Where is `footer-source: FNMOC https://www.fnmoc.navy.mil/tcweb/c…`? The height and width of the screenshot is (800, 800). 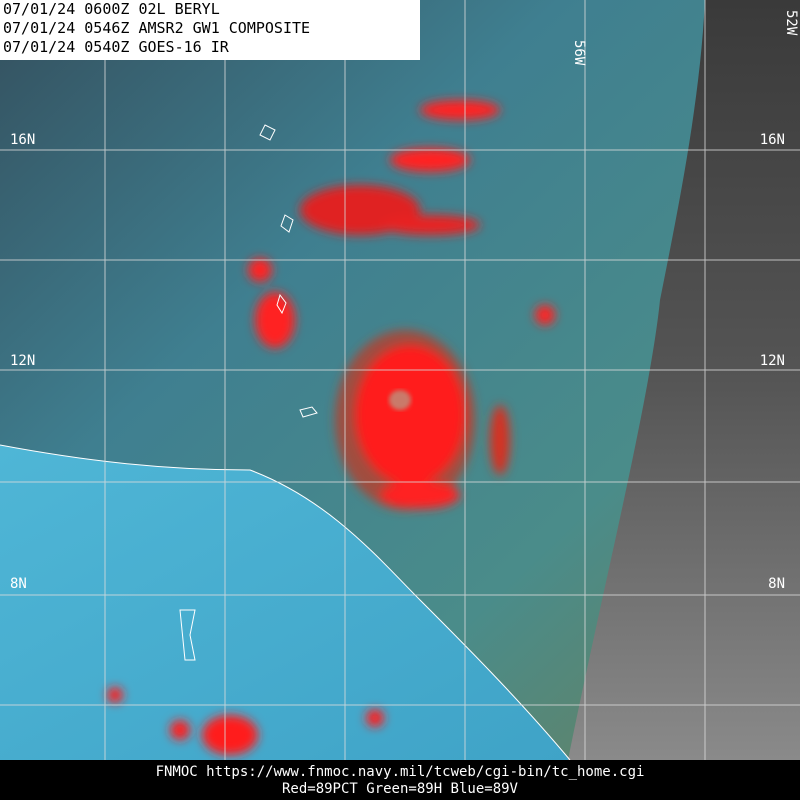
footer-source: FNMOC https://www.fnmoc.navy.mil/tcweb/c… is located at coordinates (400, 772).